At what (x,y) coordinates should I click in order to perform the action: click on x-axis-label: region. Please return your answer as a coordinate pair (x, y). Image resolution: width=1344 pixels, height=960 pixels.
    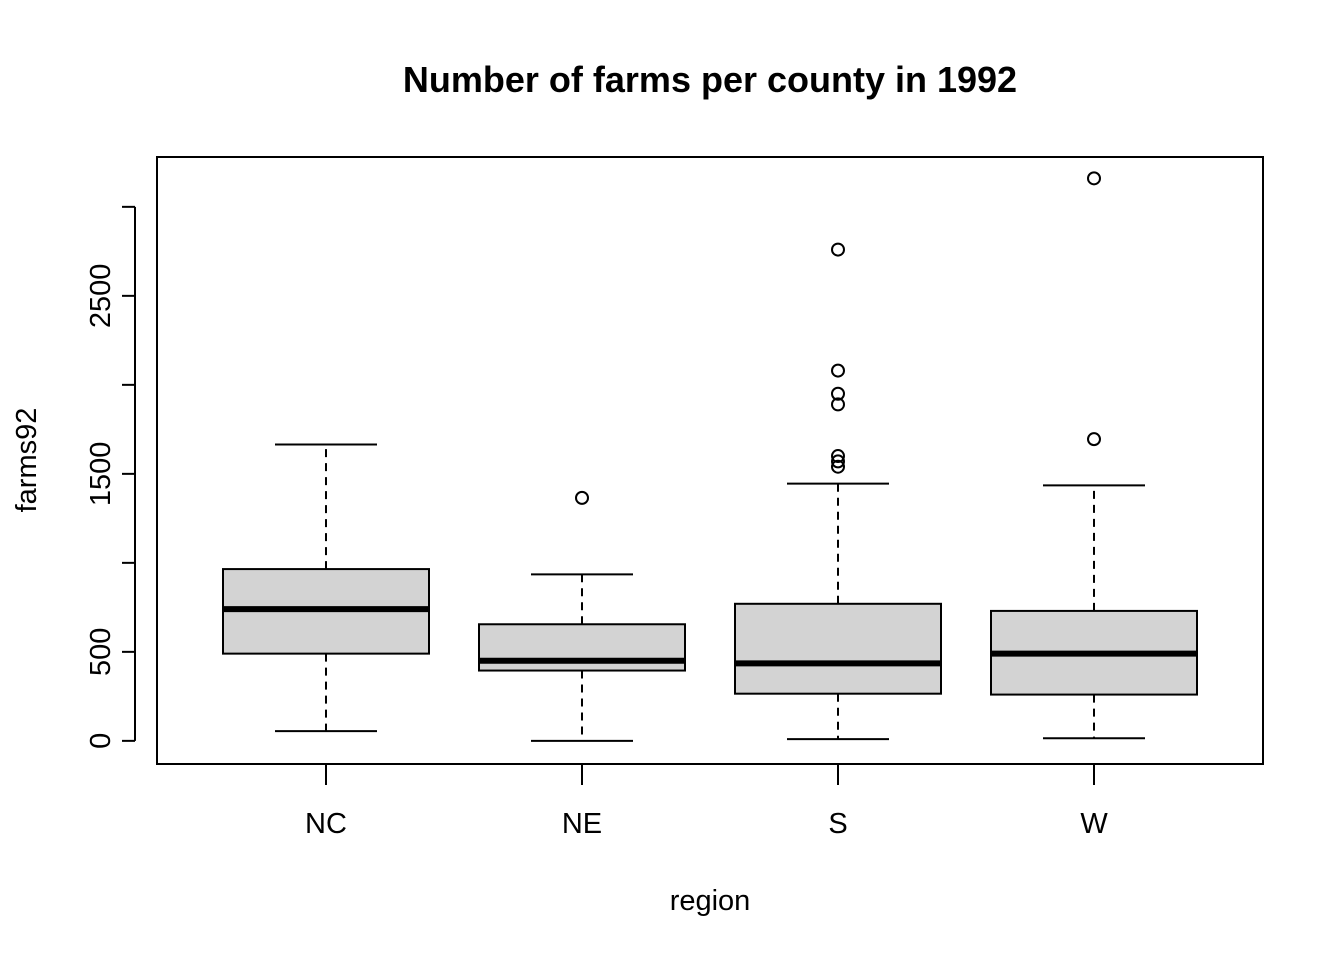
    Looking at the image, I should click on (710, 901).